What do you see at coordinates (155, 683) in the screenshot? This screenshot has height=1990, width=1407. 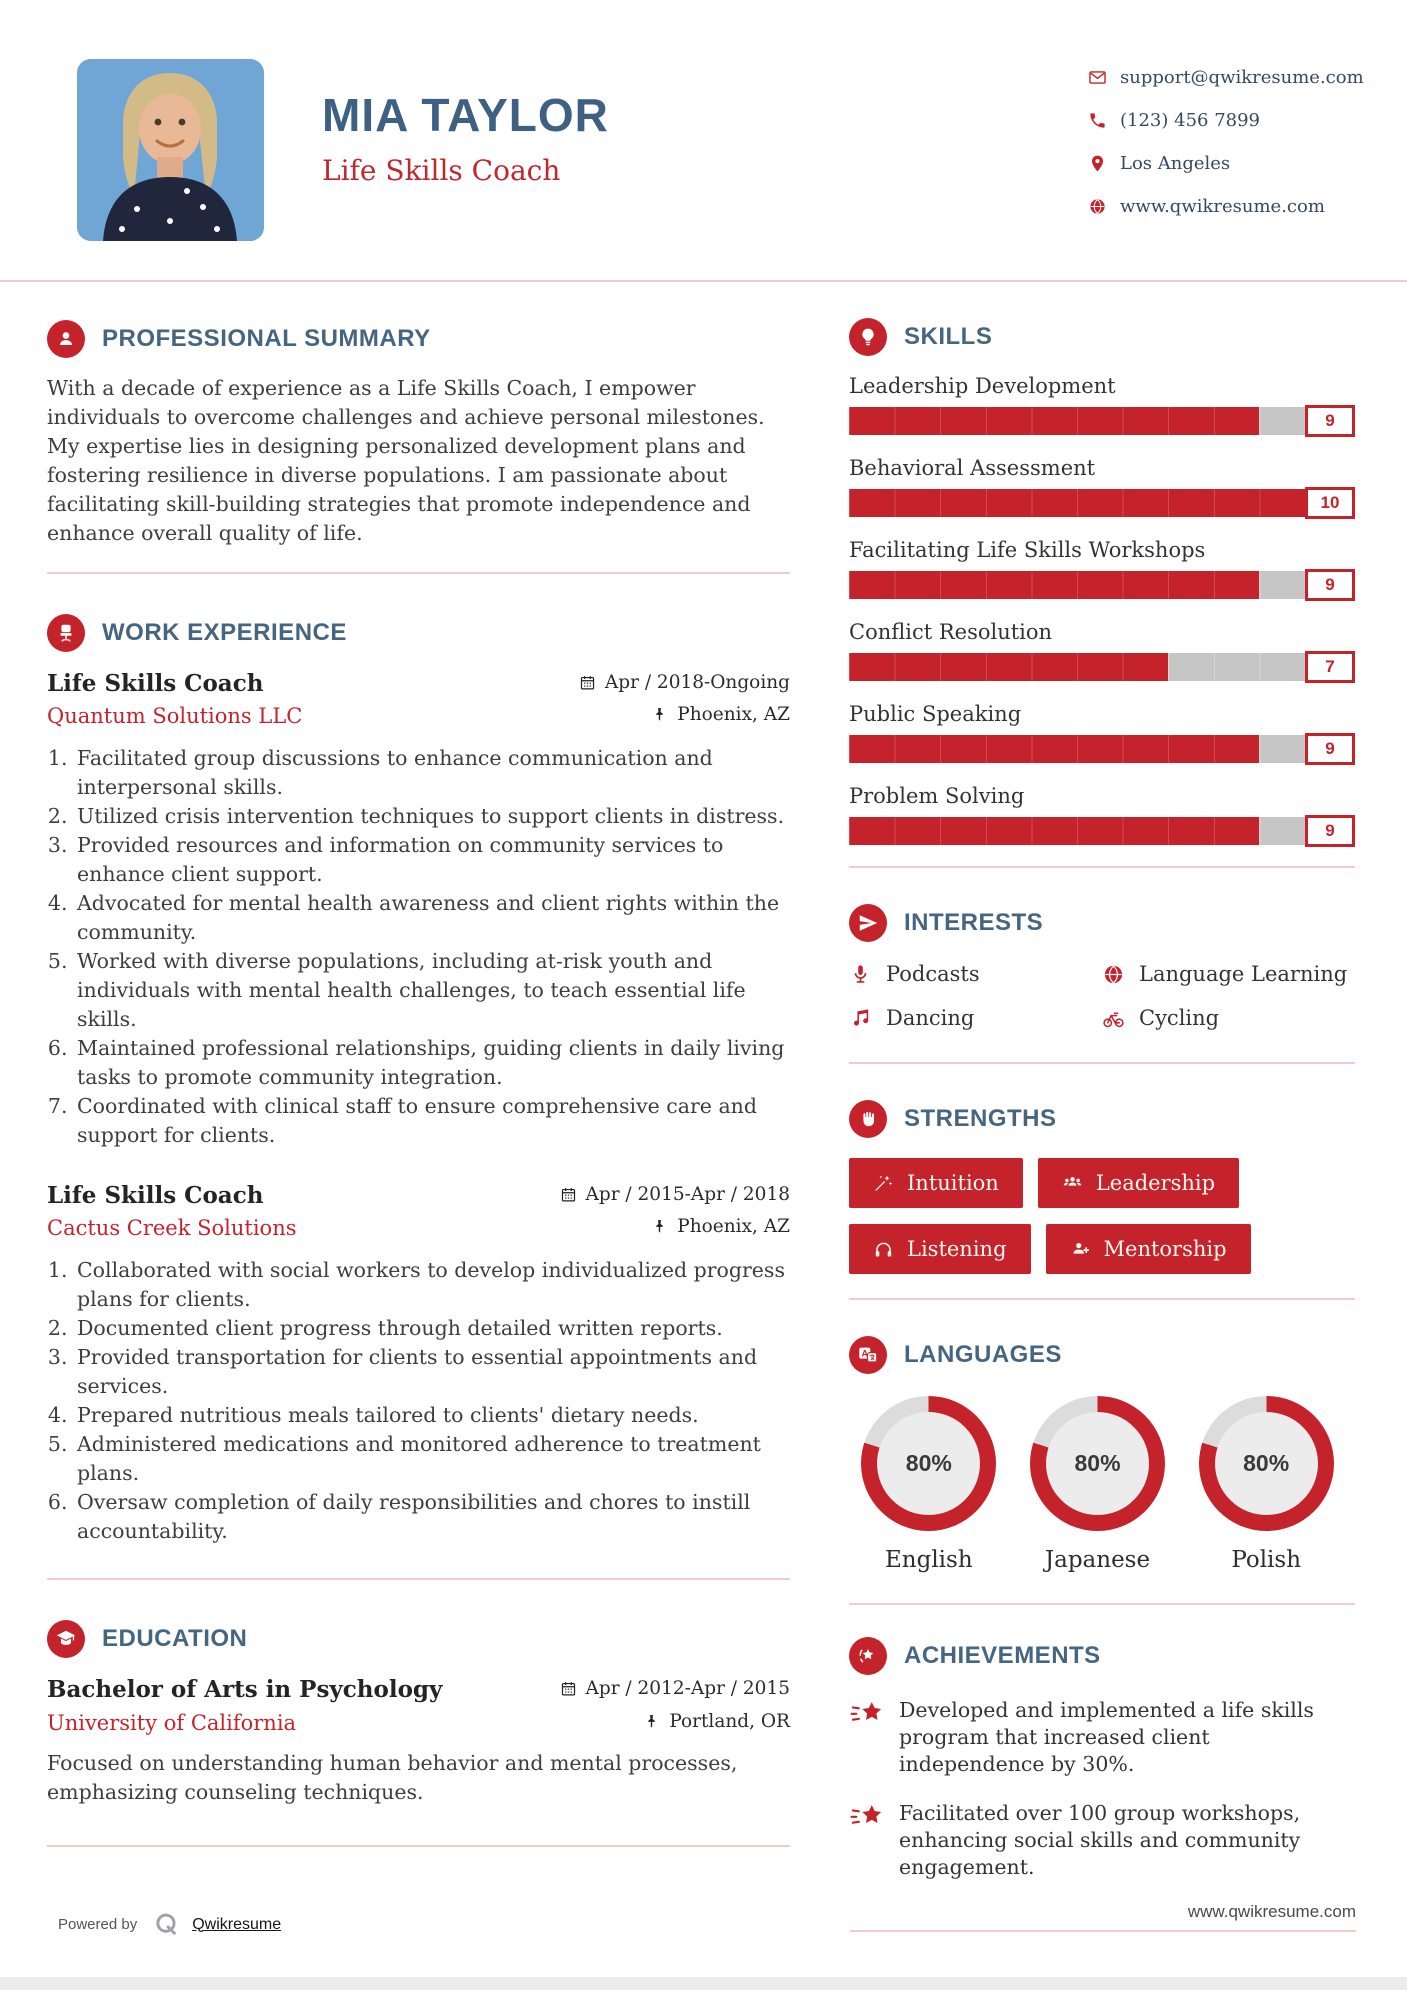 I see `job-title: Life Skills Coach` at bounding box center [155, 683].